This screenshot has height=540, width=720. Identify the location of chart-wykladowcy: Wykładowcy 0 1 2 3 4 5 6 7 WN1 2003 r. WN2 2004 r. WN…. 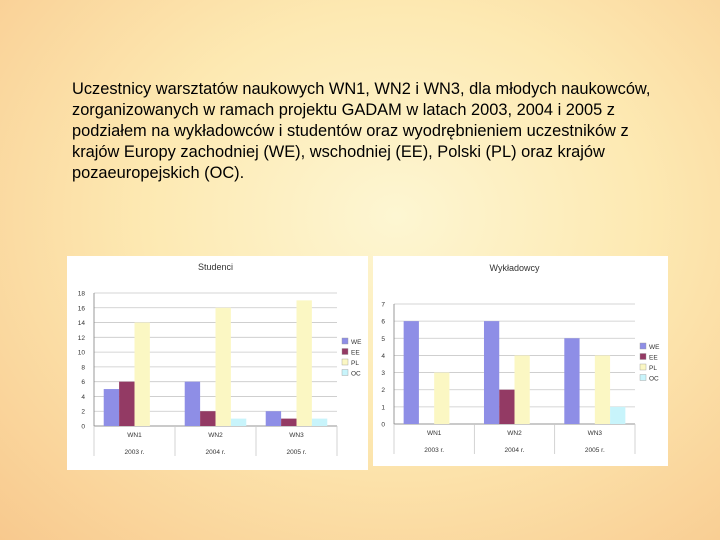
(520, 358).